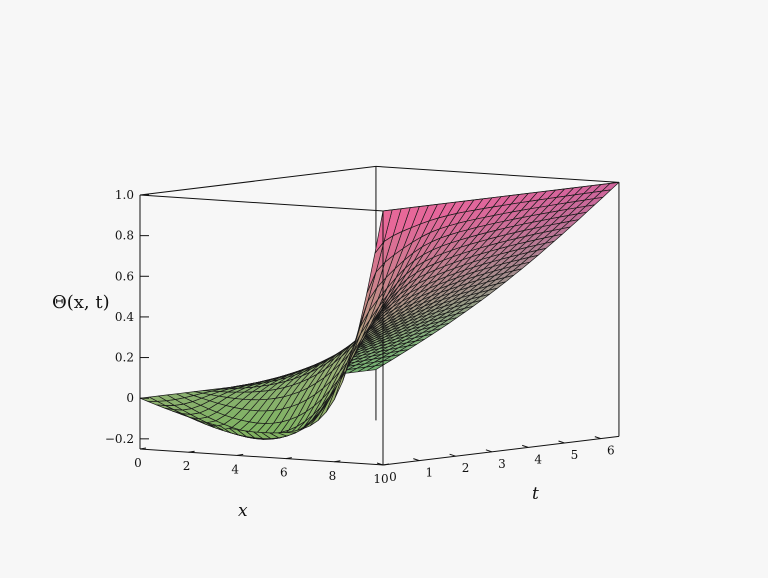  What do you see at coordinates (81, 302) in the screenshot?
I see `z-axis-label: Θ(x, t)` at bounding box center [81, 302].